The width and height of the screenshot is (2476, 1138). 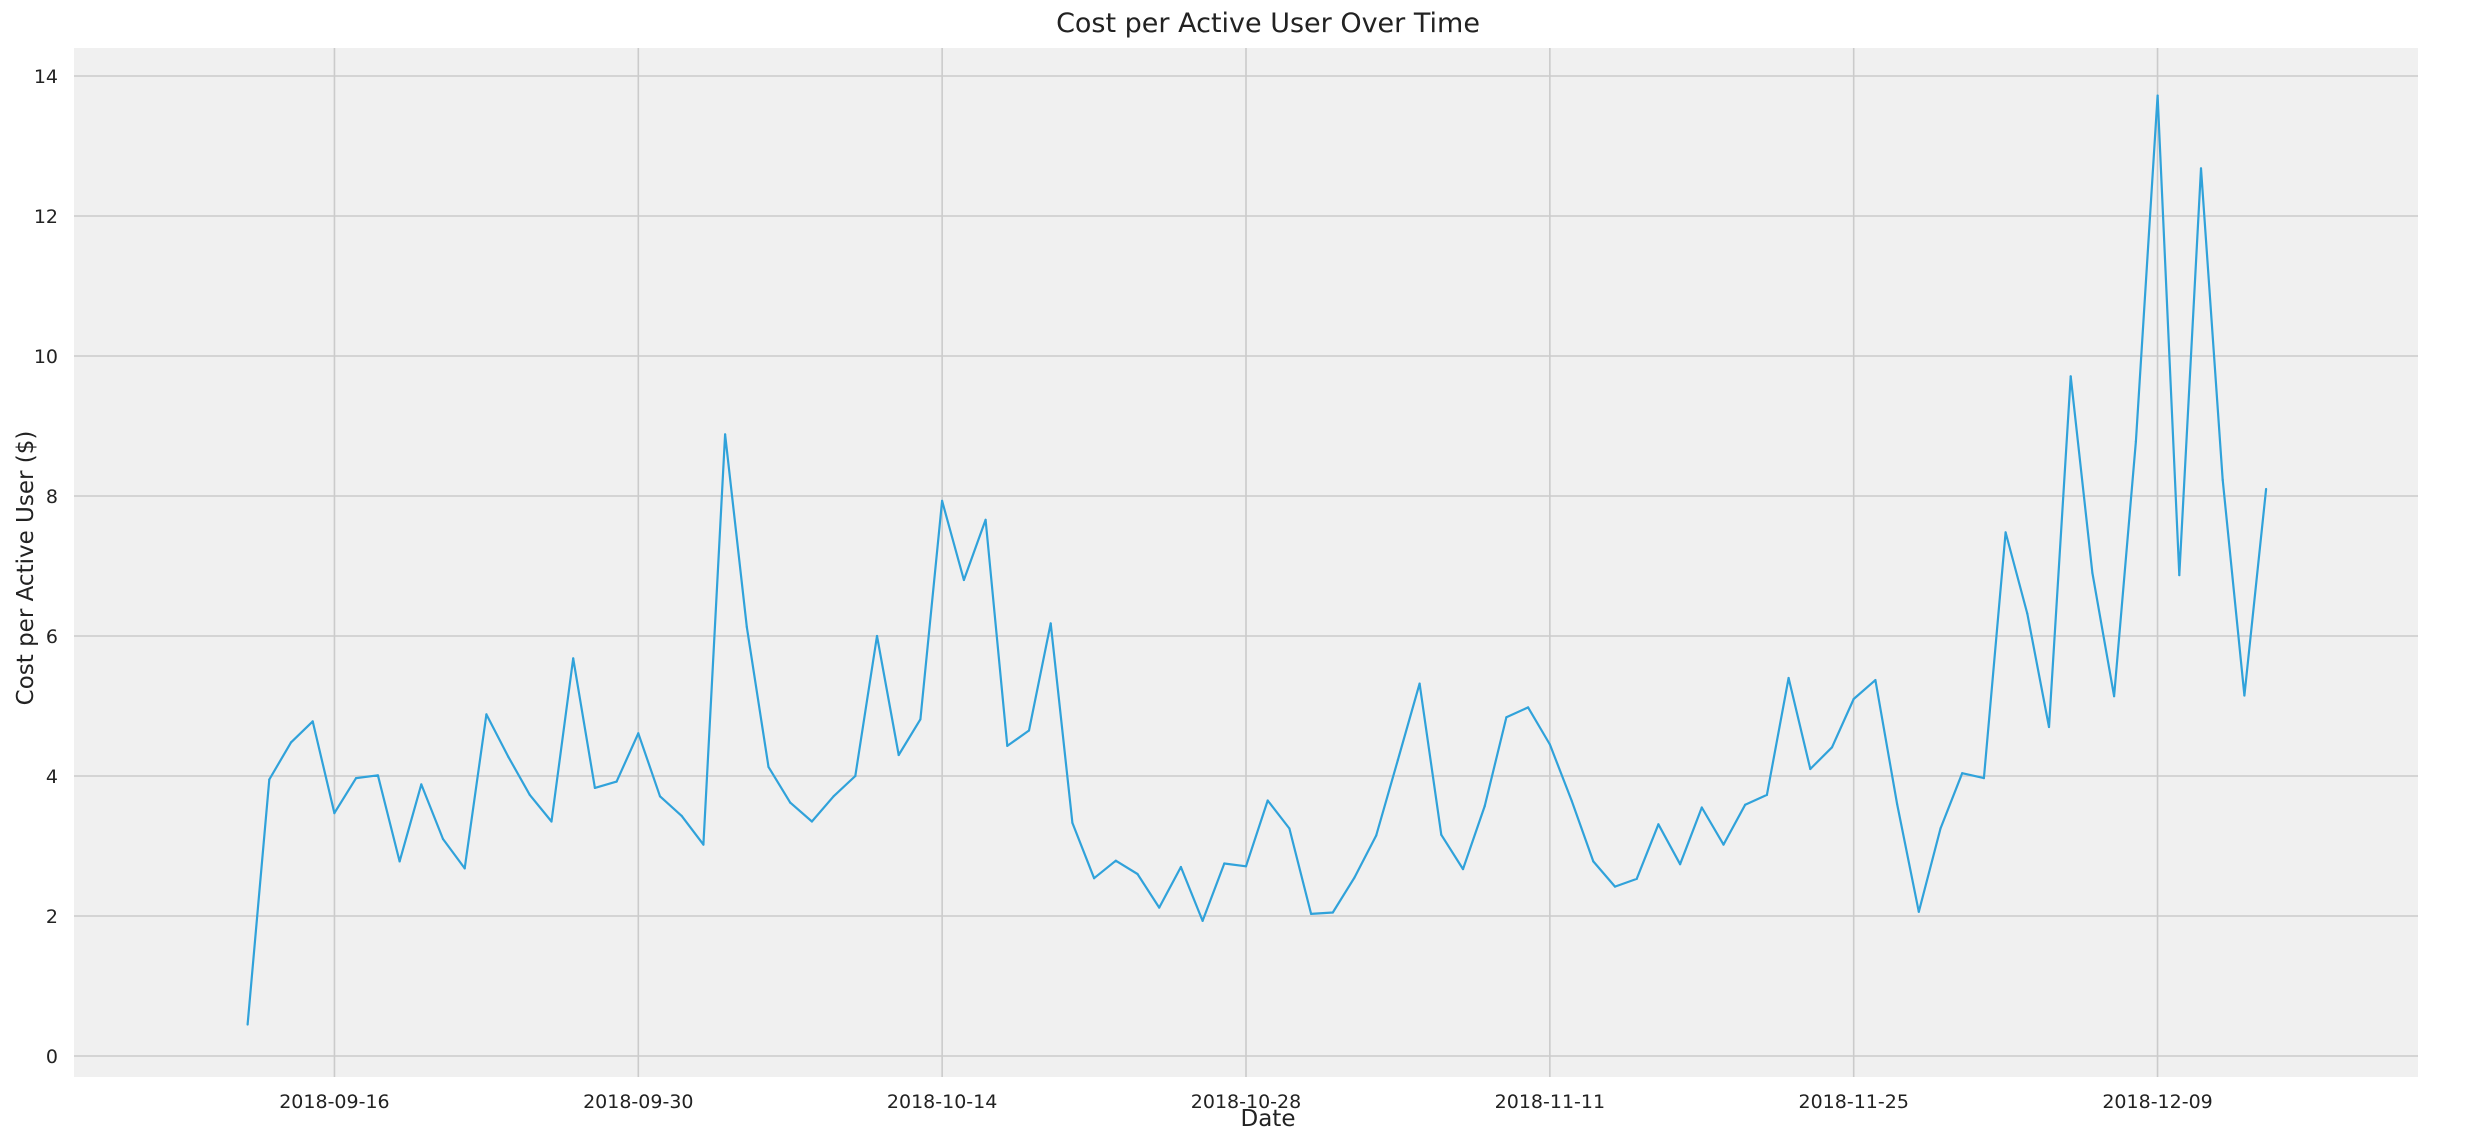 What do you see at coordinates (1268, 23) in the screenshot?
I see `chart-title: Cost per Active User Over Time` at bounding box center [1268, 23].